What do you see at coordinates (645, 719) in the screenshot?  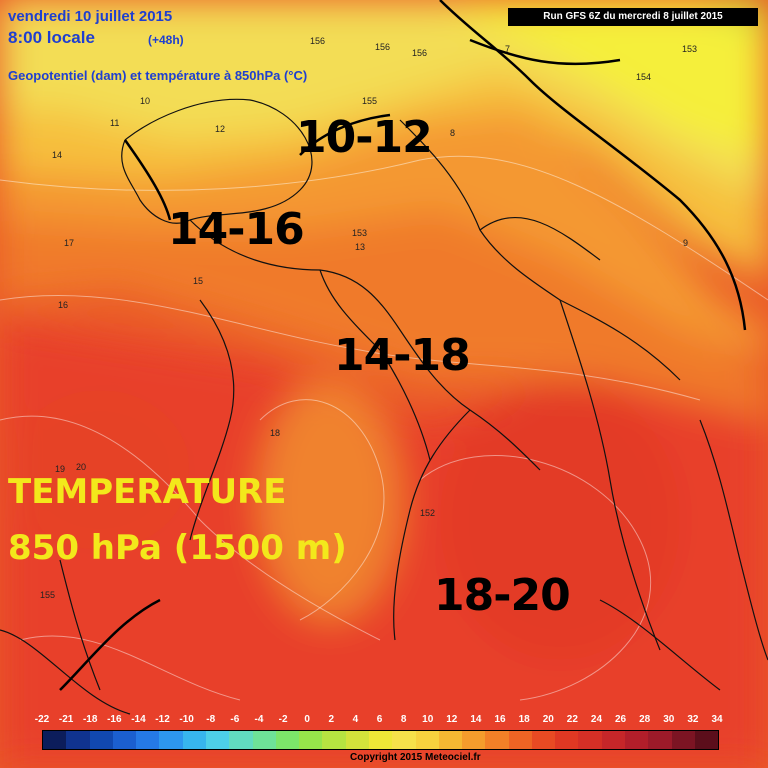 I see `scale-tick-label: 28` at bounding box center [645, 719].